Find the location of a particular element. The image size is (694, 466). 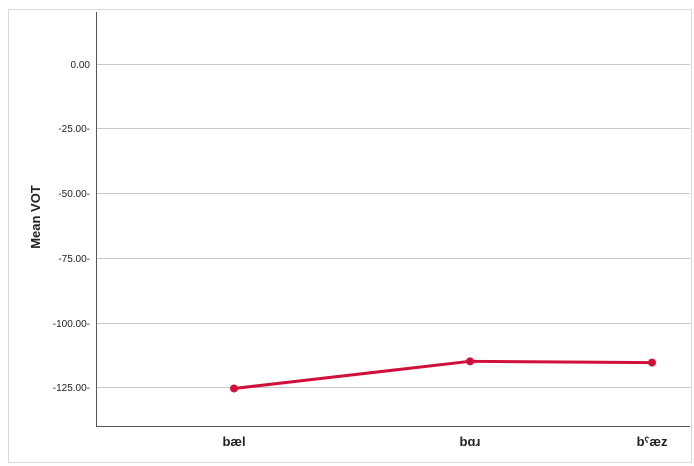

x-tick-label: bˤæz is located at coordinates (652, 441).